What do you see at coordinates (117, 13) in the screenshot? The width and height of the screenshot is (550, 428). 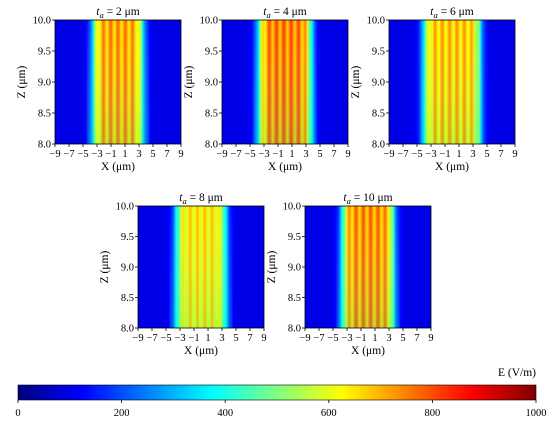 I see `panel-title: ta = 2 μm` at bounding box center [117, 13].